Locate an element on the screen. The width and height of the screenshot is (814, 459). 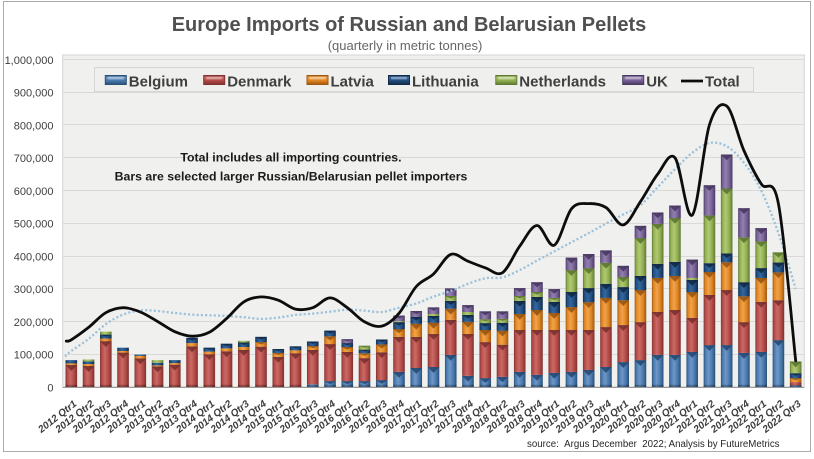
svg-text: Netherlands is located at coordinates (562, 82).